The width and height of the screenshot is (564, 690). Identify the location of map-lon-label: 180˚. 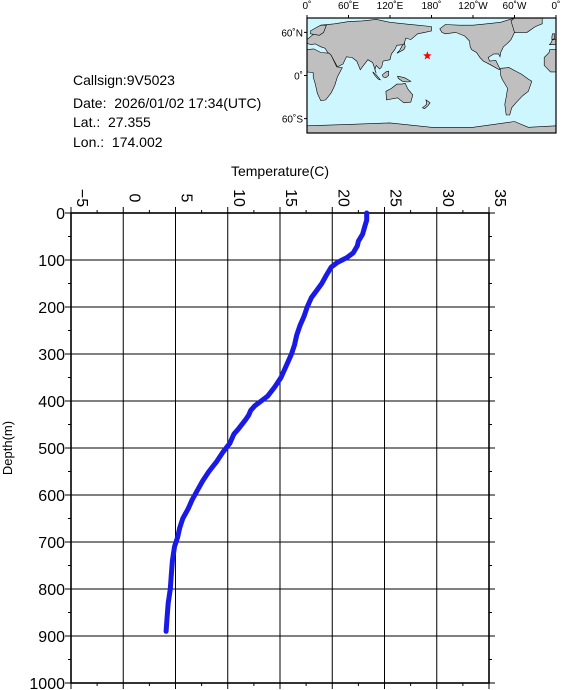
(431, 6).